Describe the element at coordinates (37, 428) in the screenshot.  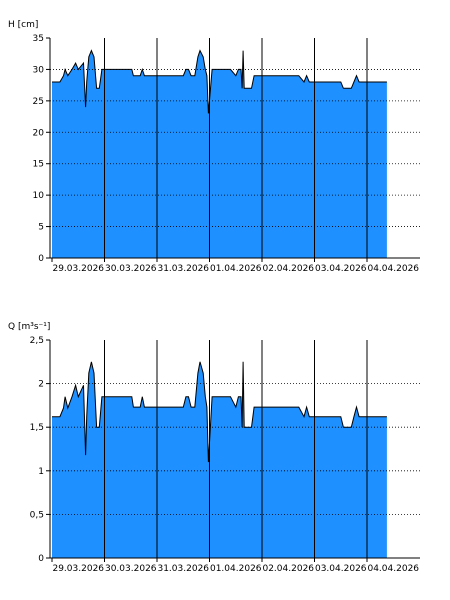
I see `y-tick-label: 1,5` at that location.